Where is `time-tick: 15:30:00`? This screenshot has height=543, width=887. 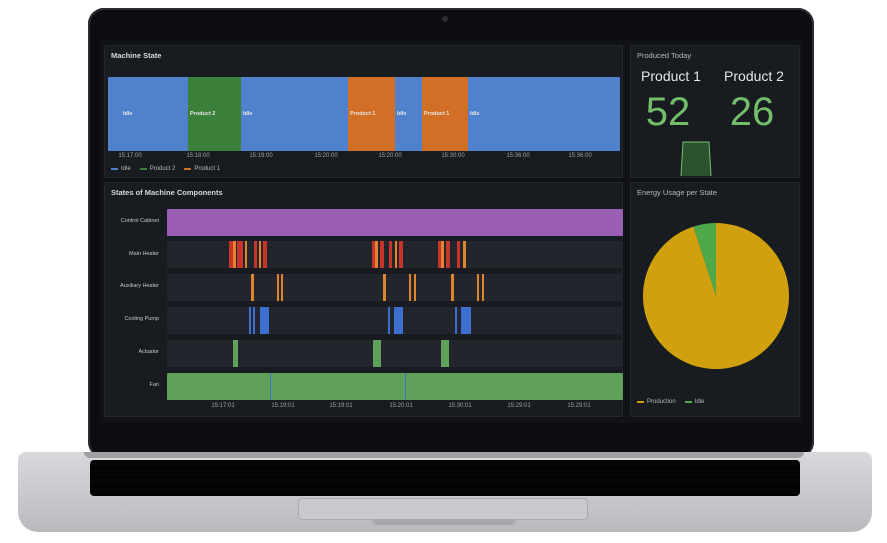 time-tick: 15:30:00 is located at coordinates (453, 156).